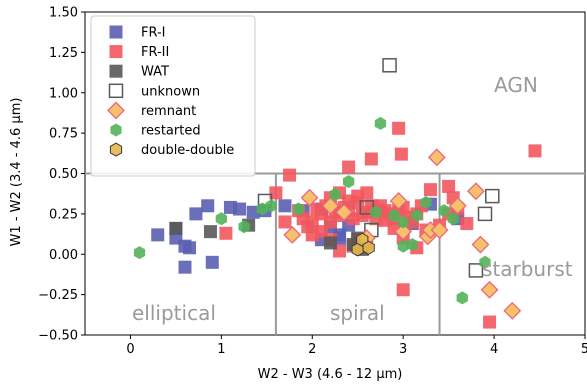 This screenshot has height=384, width=587. Describe the element at coordinates (155, 72) in the screenshot. I see `legend-label-wat: WAT` at that location.